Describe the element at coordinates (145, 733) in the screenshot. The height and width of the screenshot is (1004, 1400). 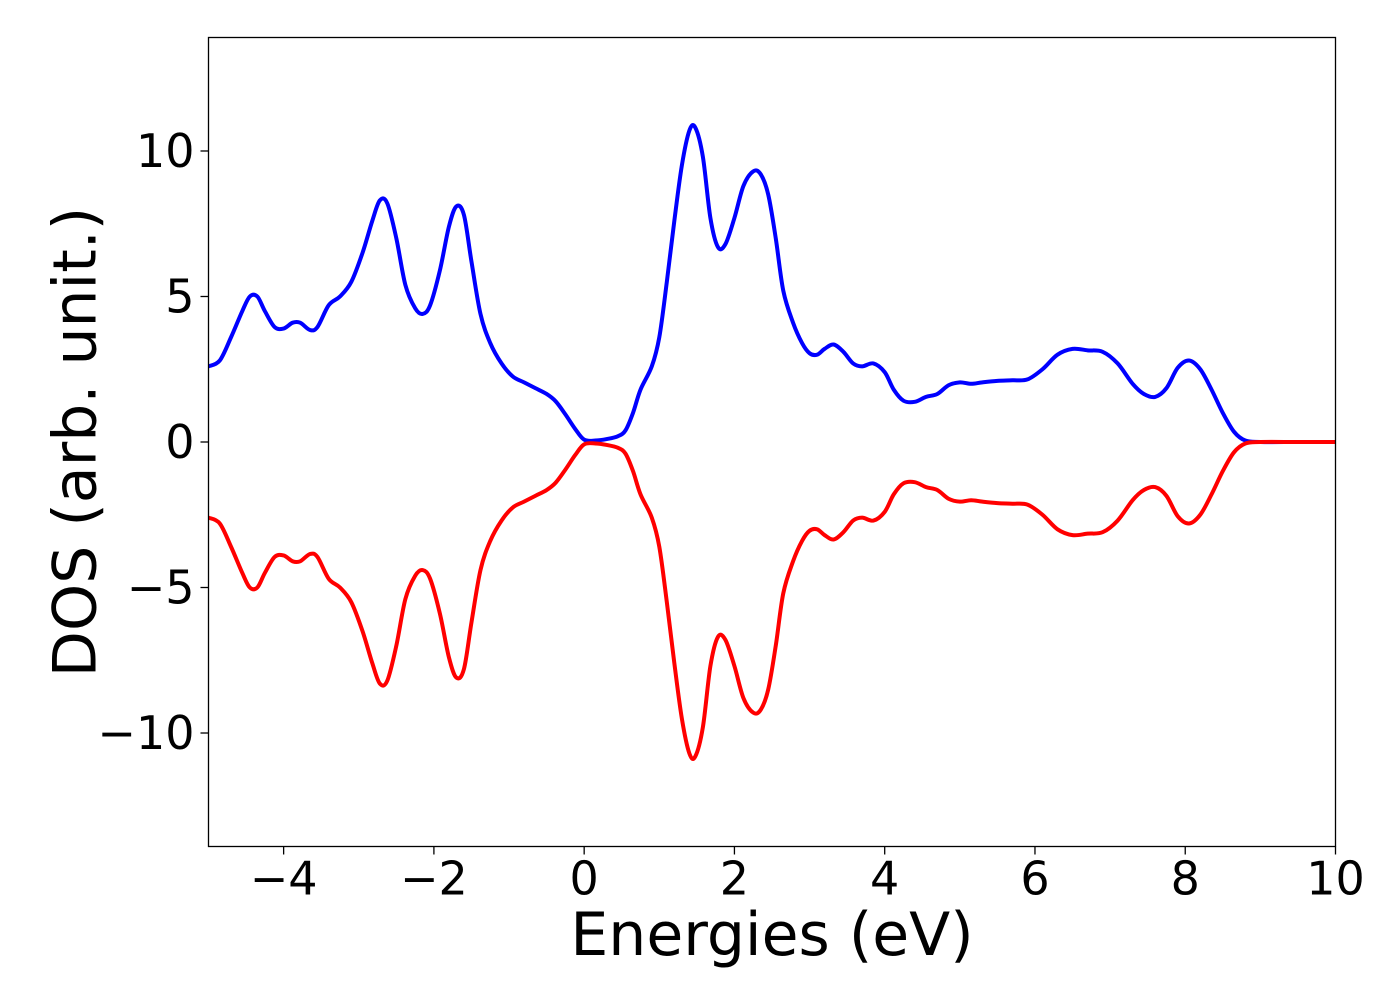
I see `y-tick-label: −10` at that location.